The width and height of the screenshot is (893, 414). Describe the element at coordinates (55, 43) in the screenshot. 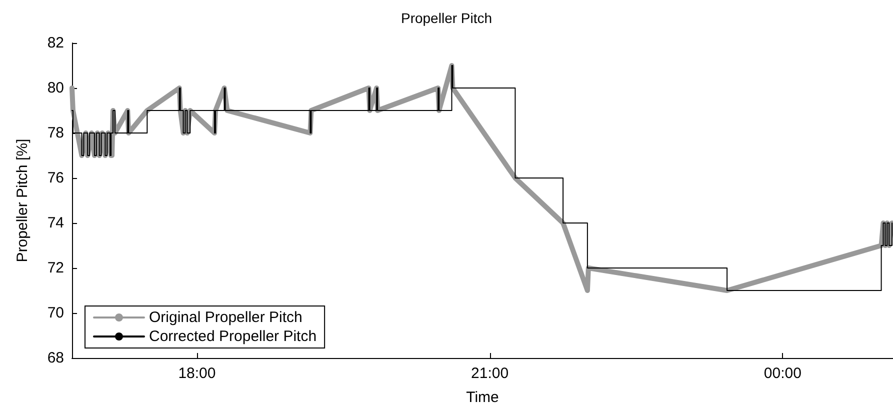

I see `y-tick-label: 82` at that location.